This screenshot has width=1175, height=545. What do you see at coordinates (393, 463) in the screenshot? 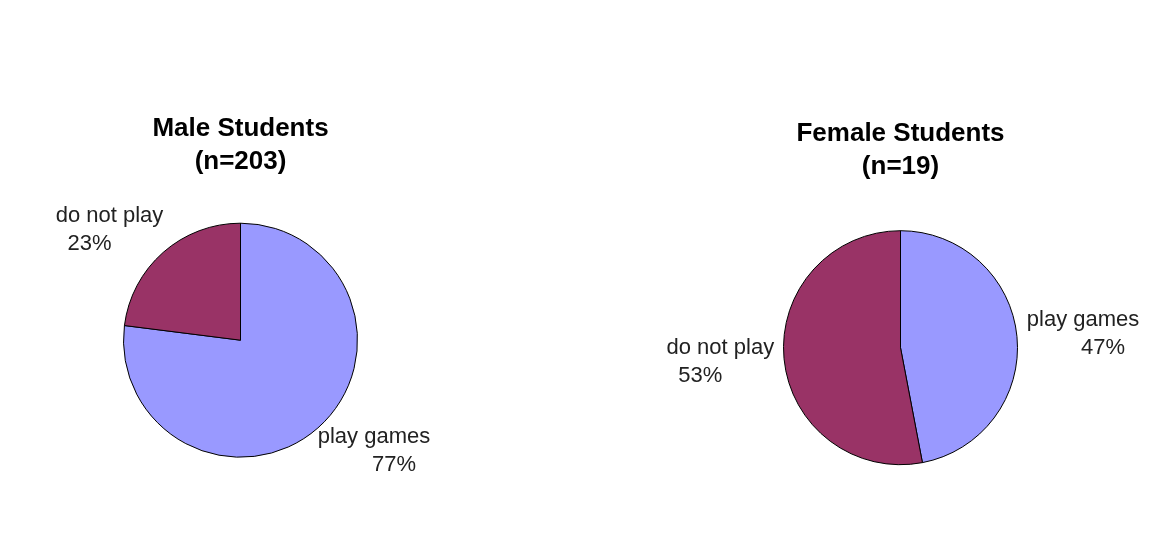
I see `data-label: 77%` at bounding box center [393, 463].